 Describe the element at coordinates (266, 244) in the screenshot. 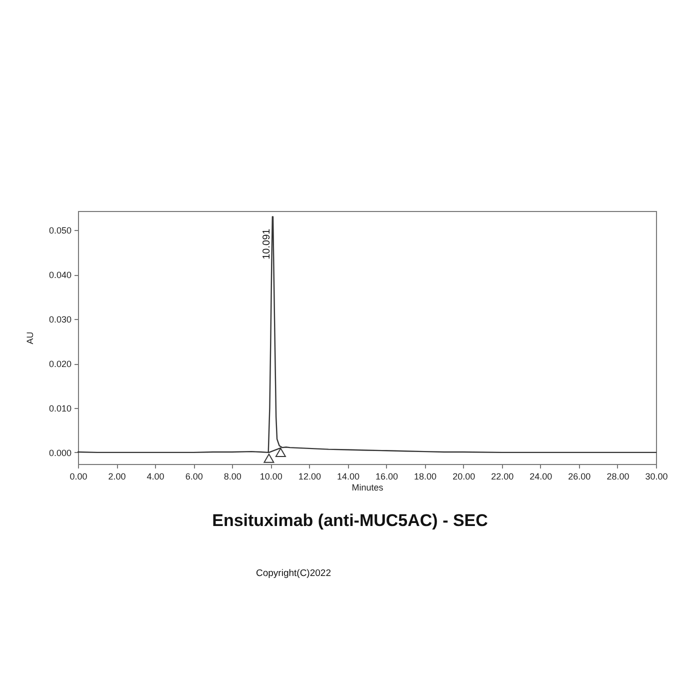

I see `annotation: 10.091` at that location.